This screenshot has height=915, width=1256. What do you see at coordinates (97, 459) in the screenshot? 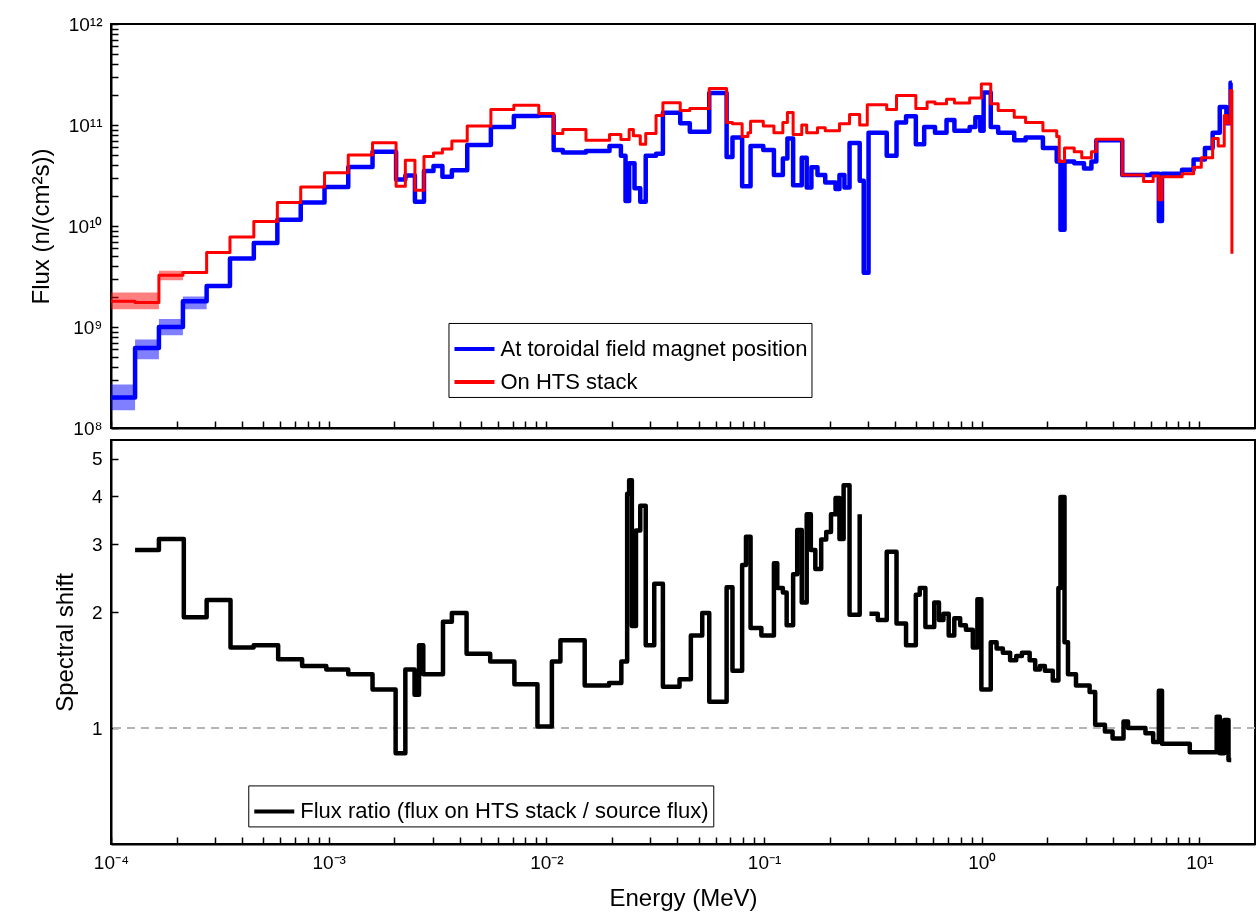
I see `y-tick-label: 5` at bounding box center [97, 459].